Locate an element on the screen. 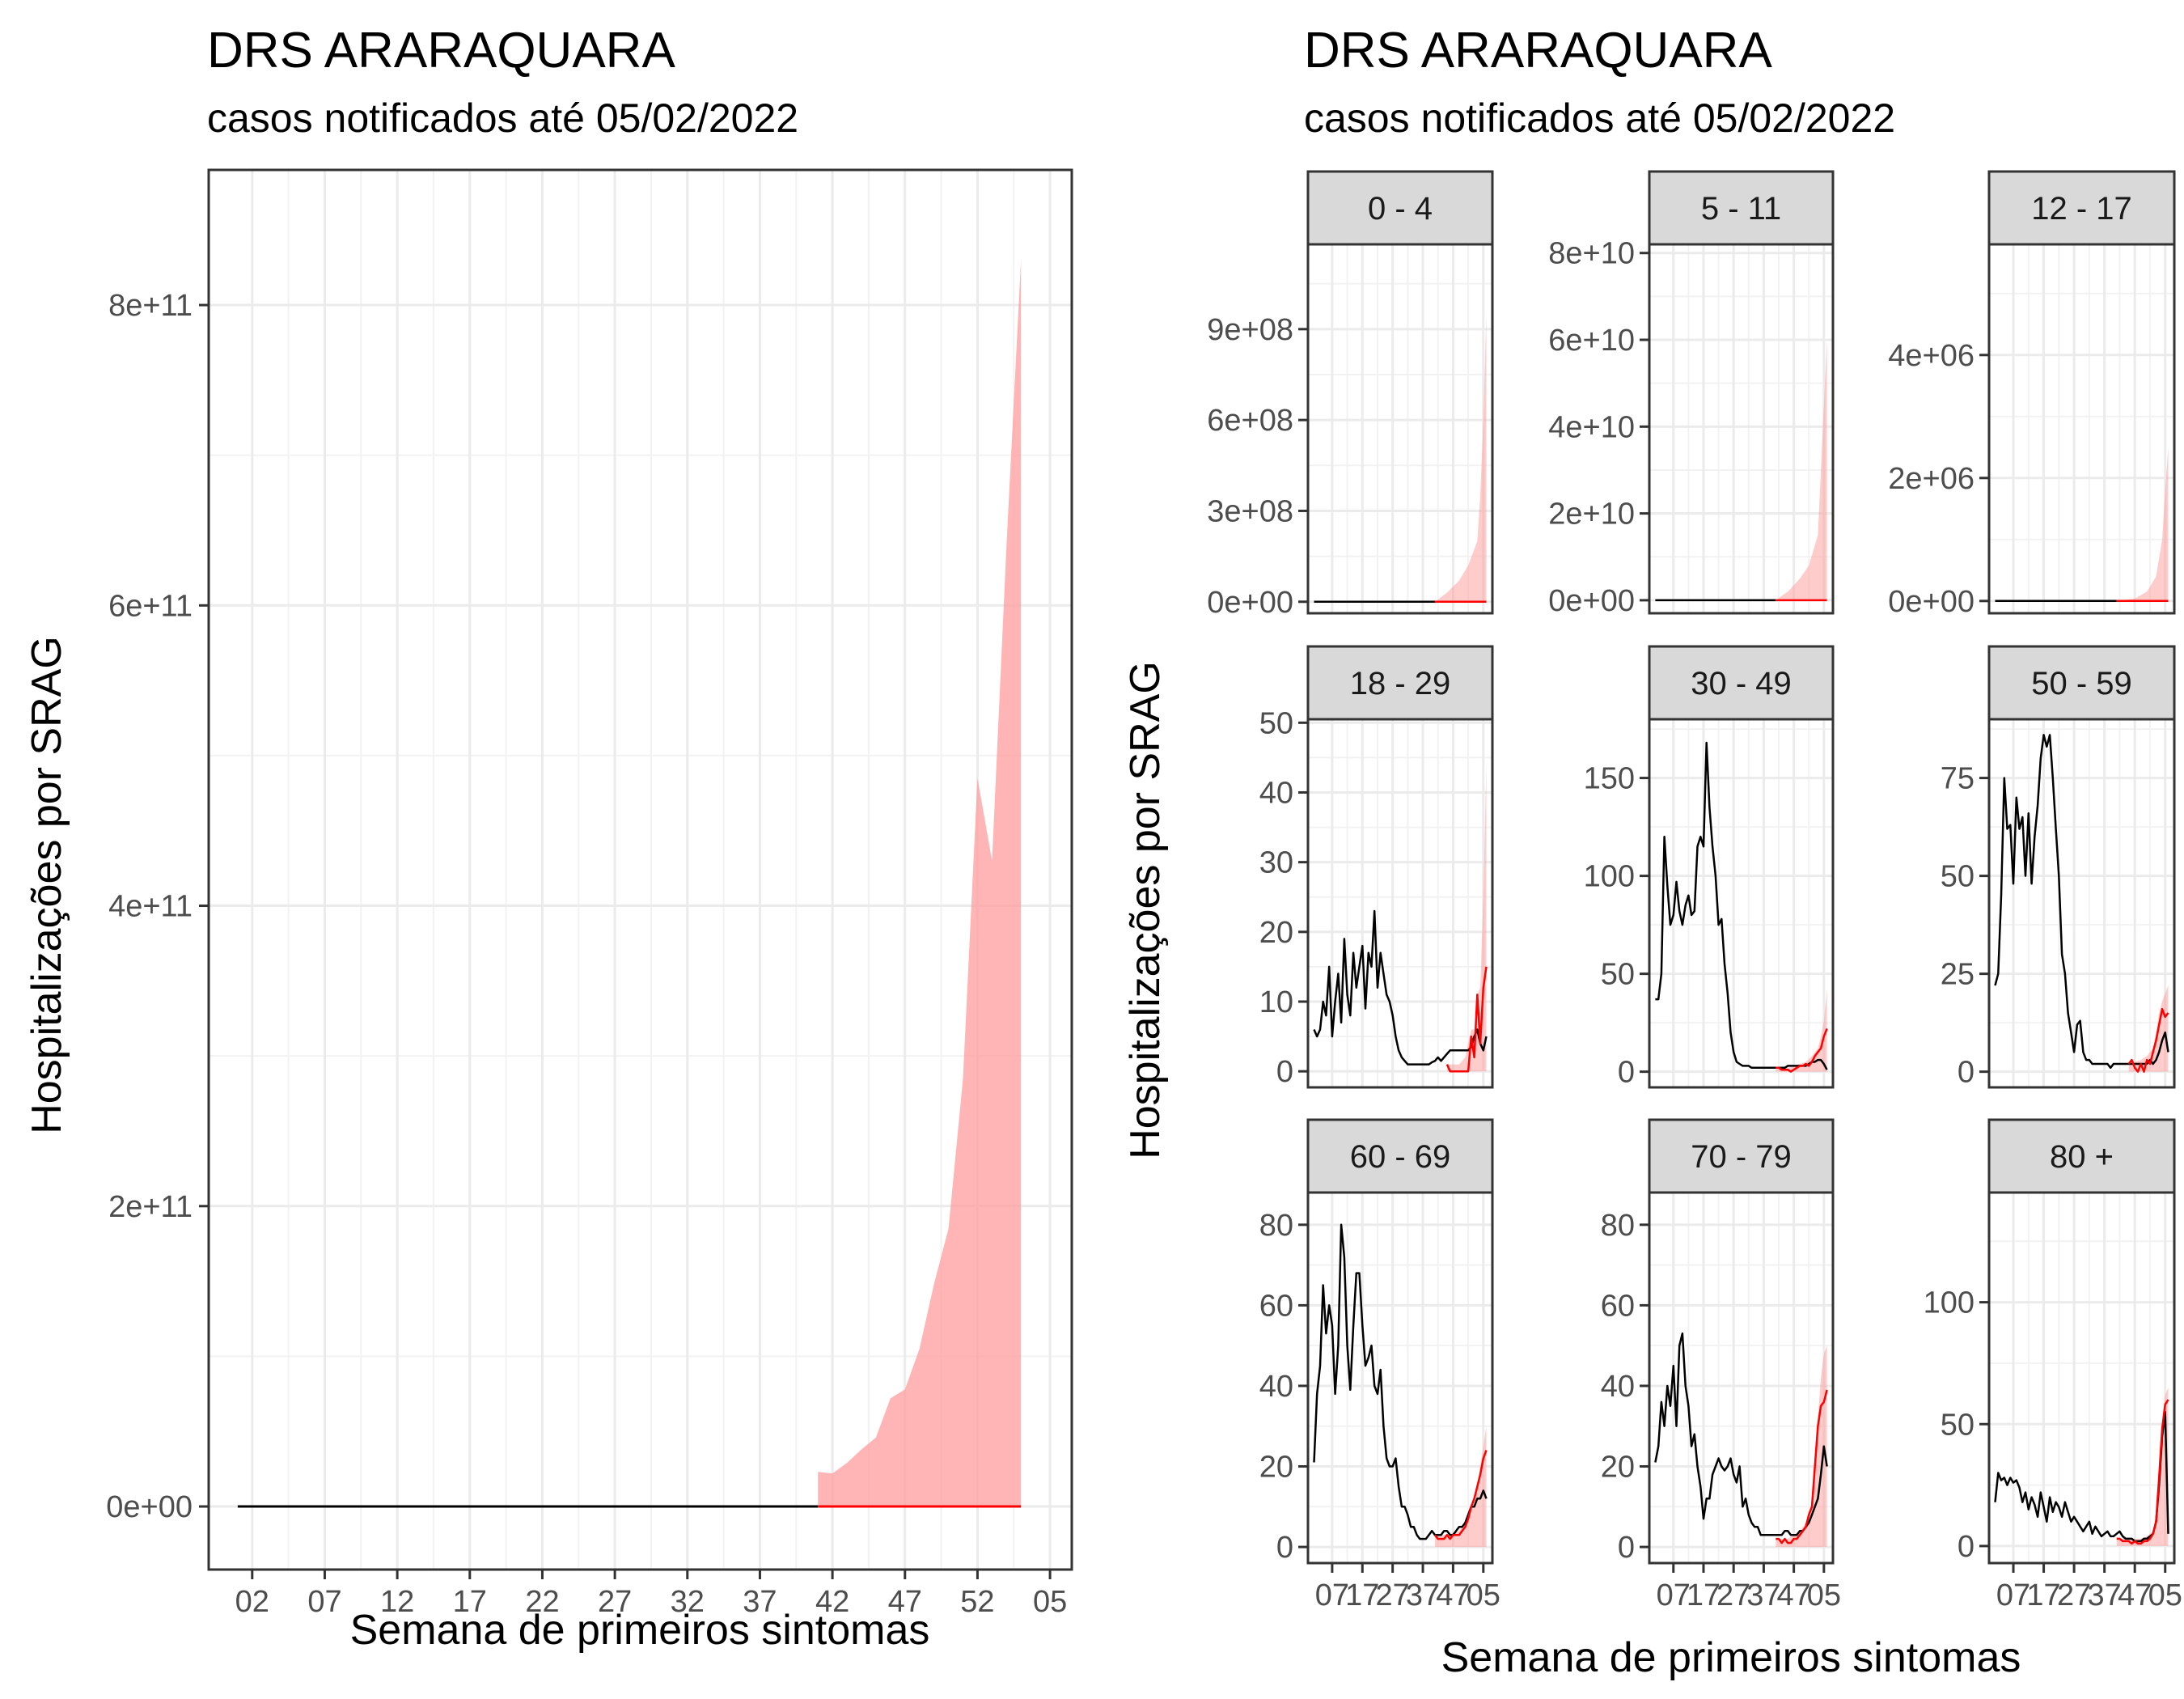 This screenshot has width=2184, height=1699. facet-strip-label: 60 - 69 is located at coordinates (1400, 1157).